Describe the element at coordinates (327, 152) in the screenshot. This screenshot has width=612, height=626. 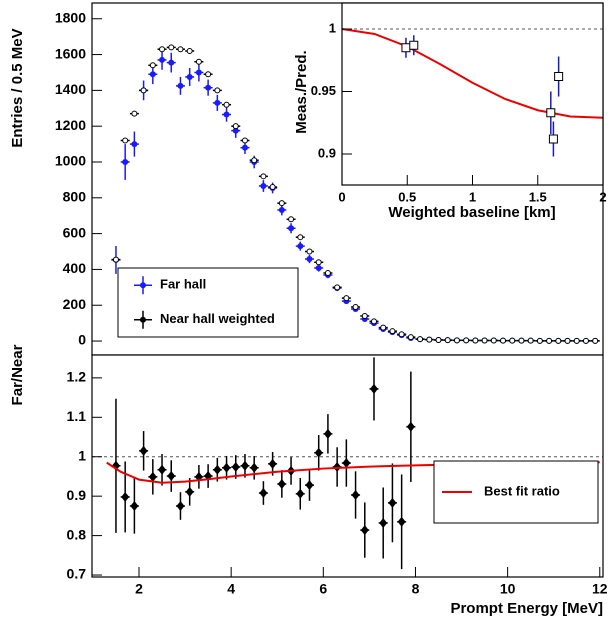
I see `y-tick-label: 0.9` at that location.